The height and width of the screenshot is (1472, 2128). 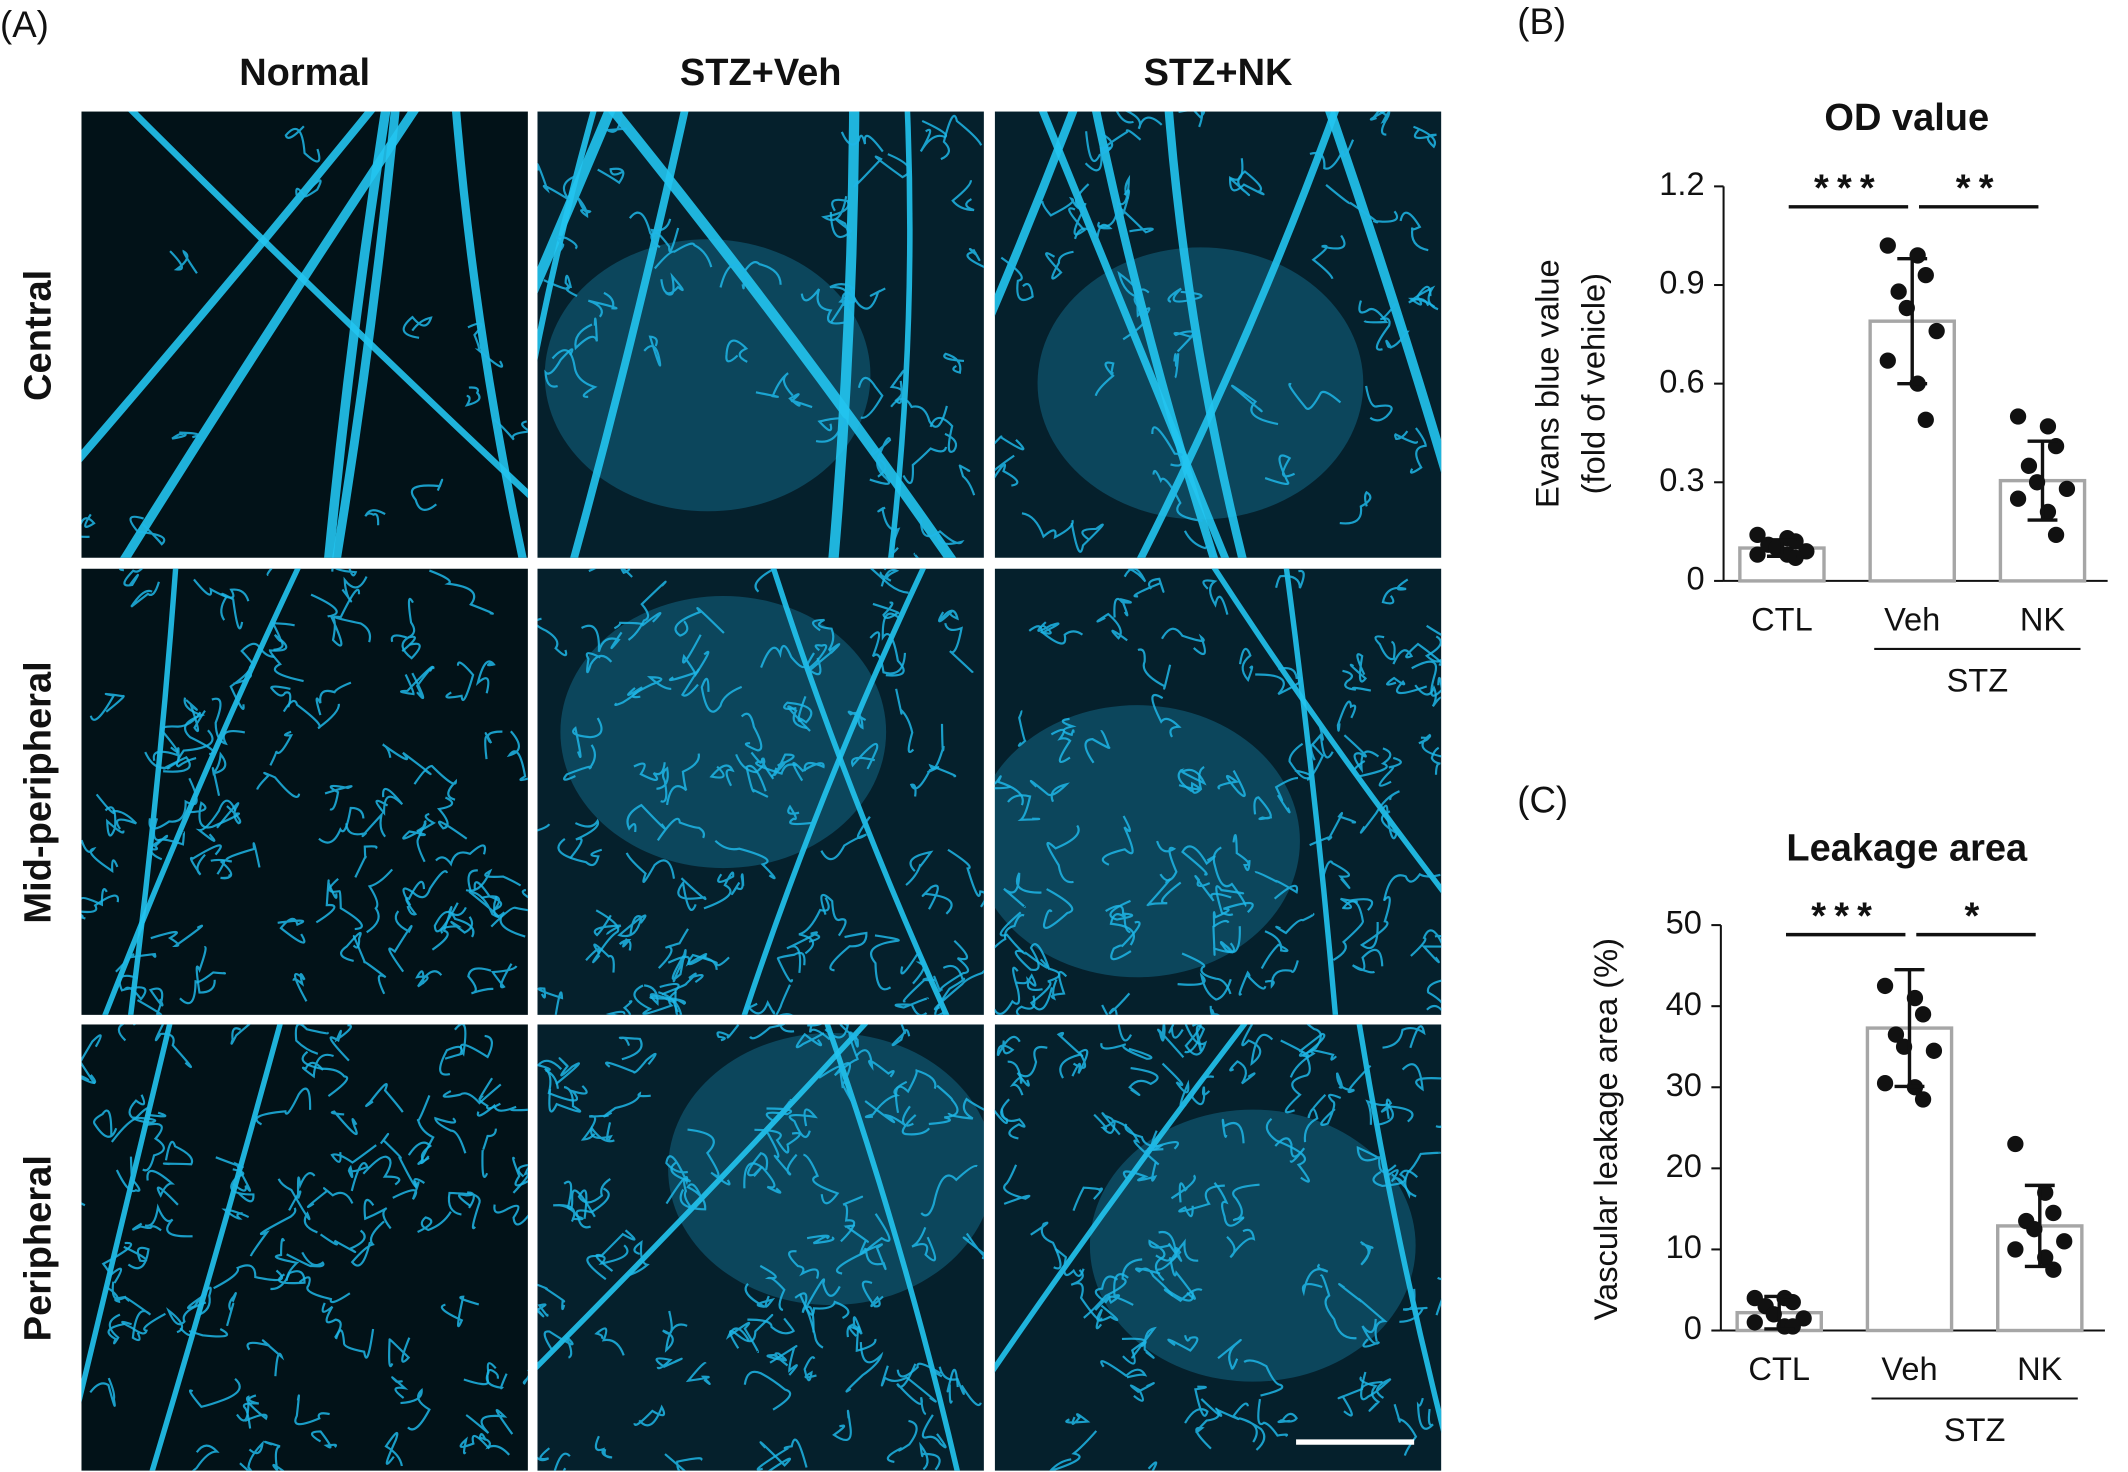 What do you see at coordinates (1684, 1165) in the screenshot?
I see `y-tick-label: 20` at bounding box center [1684, 1165].